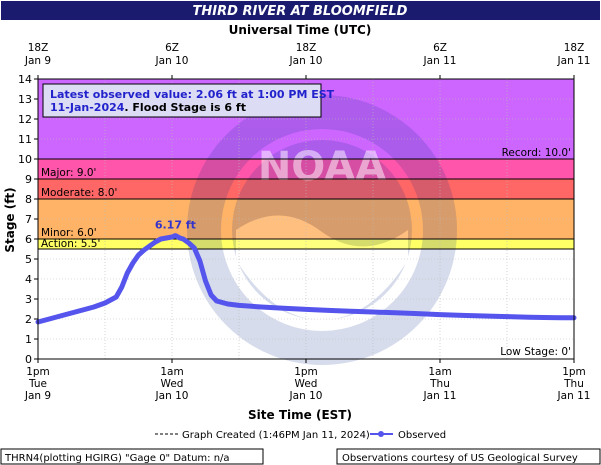  Describe the element at coordinates (536, 153) in the screenshot. I see `record-stage-label: Record: 10.0'` at that location.